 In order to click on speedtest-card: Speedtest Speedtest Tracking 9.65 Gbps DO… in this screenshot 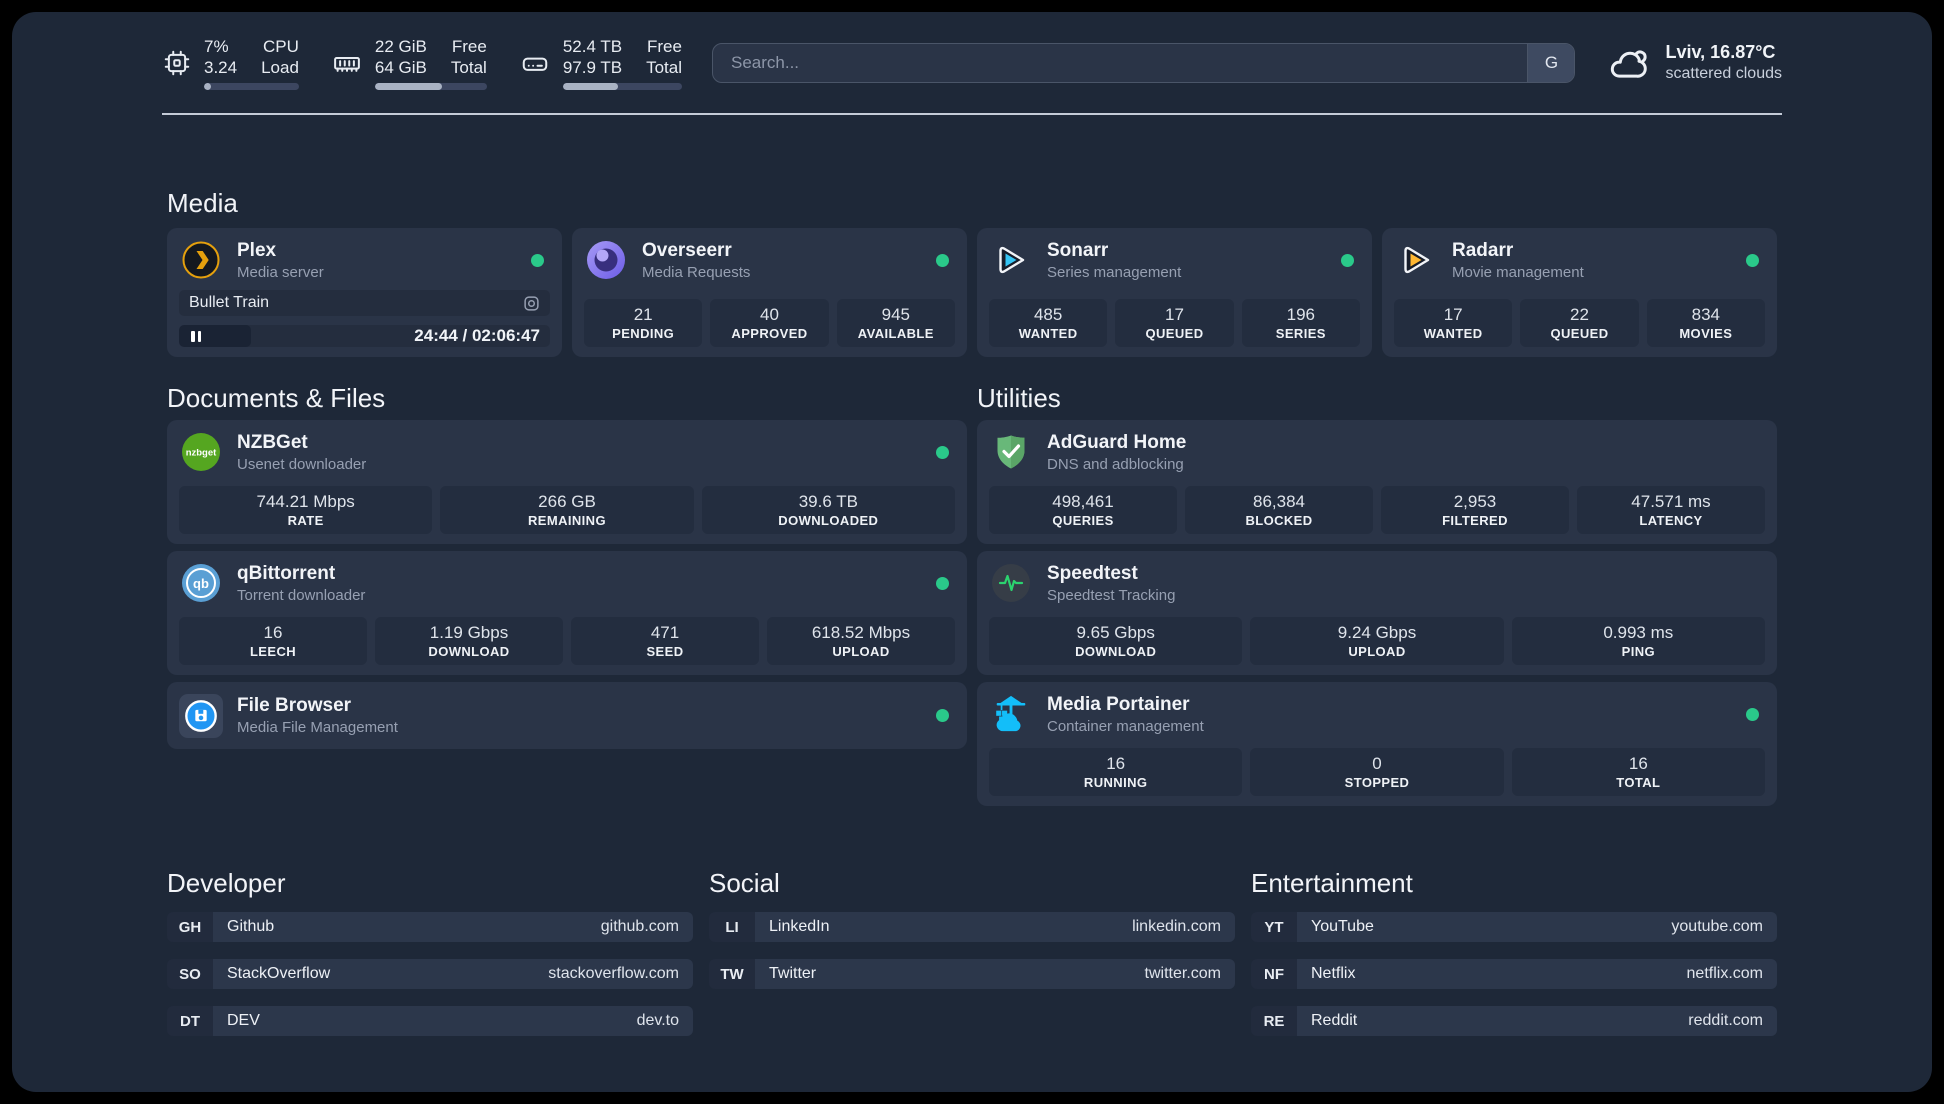, I will do `click(1377, 613)`.